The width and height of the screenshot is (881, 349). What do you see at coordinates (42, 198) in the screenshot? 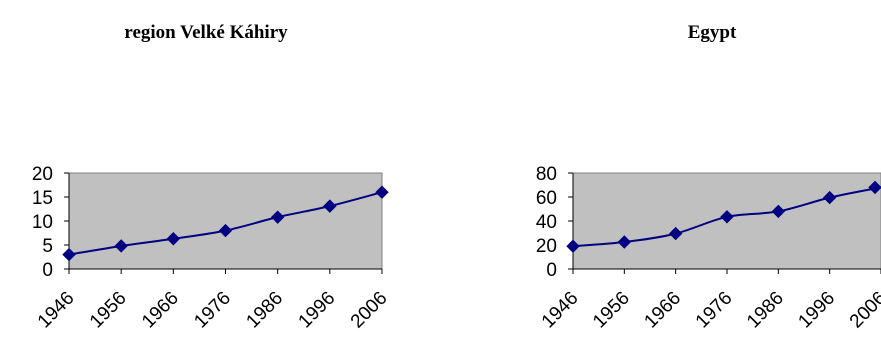
I see `y-tick-label: 15` at bounding box center [42, 198].